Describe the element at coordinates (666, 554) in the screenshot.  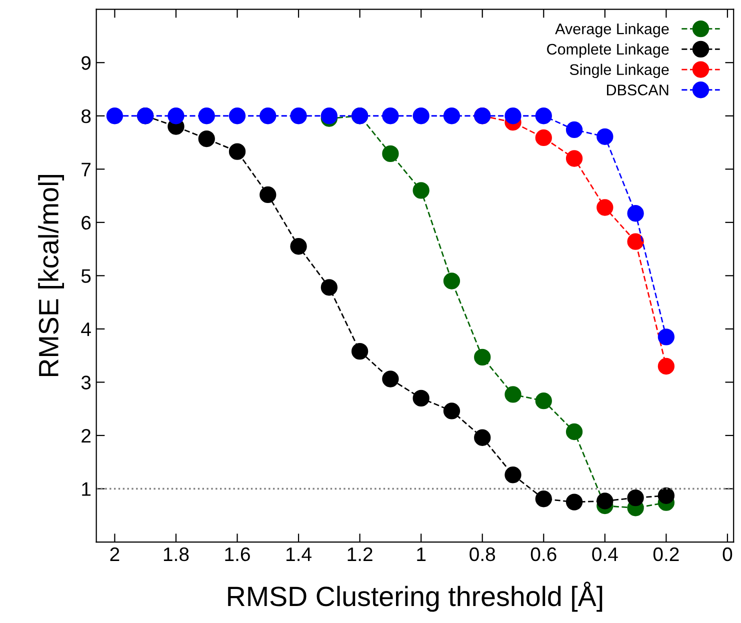
I see `x-tick-label: 0.2` at that location.